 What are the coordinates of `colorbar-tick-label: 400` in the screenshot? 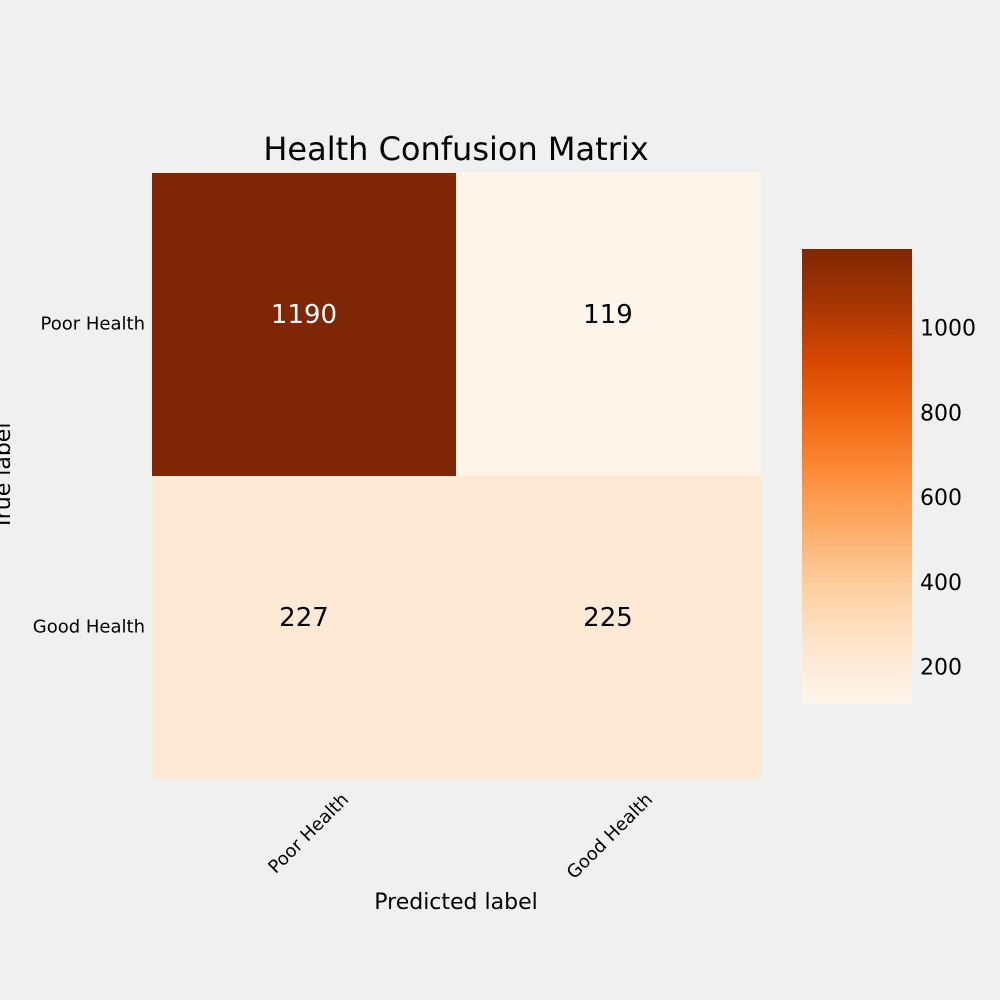 It's located at (941, 583).